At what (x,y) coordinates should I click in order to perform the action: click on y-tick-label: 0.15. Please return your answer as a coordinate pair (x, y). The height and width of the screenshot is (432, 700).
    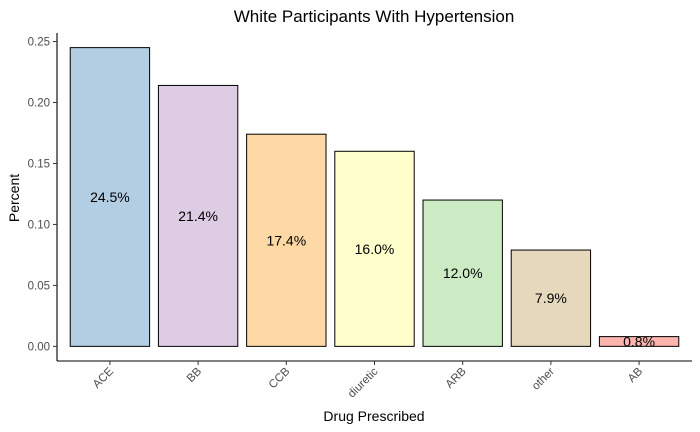
    Looking at the image, I should click on (39, 164).